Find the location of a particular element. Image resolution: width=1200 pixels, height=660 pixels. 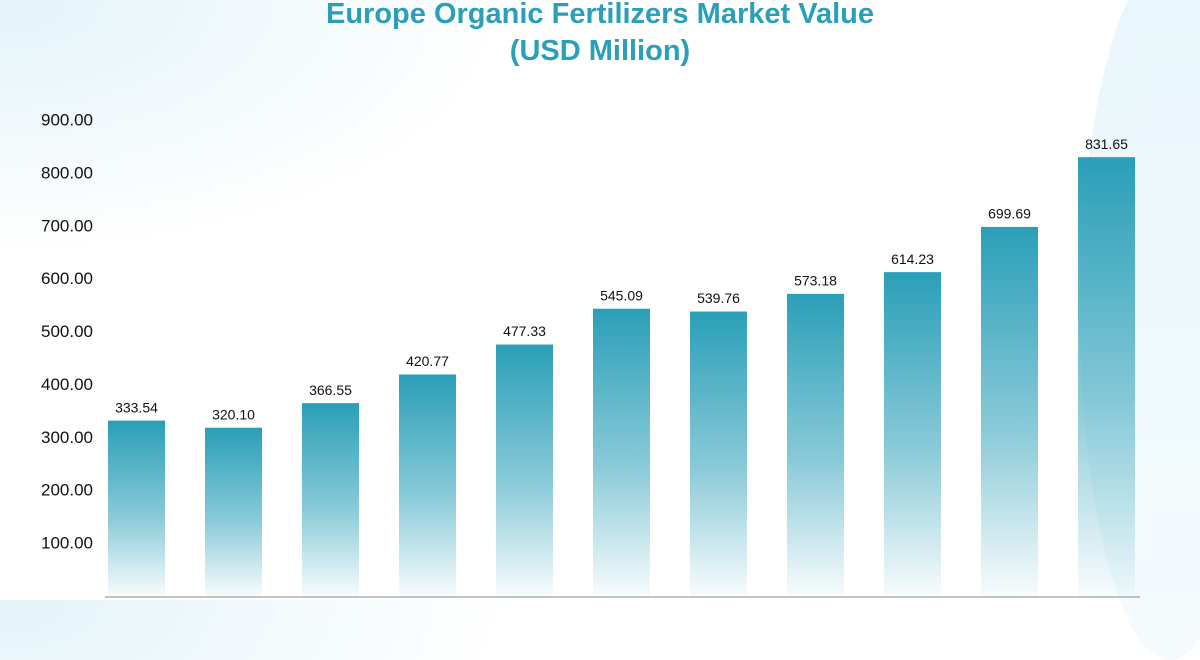

y-tick-label: 400.00 is located at coordinates (67, 384).